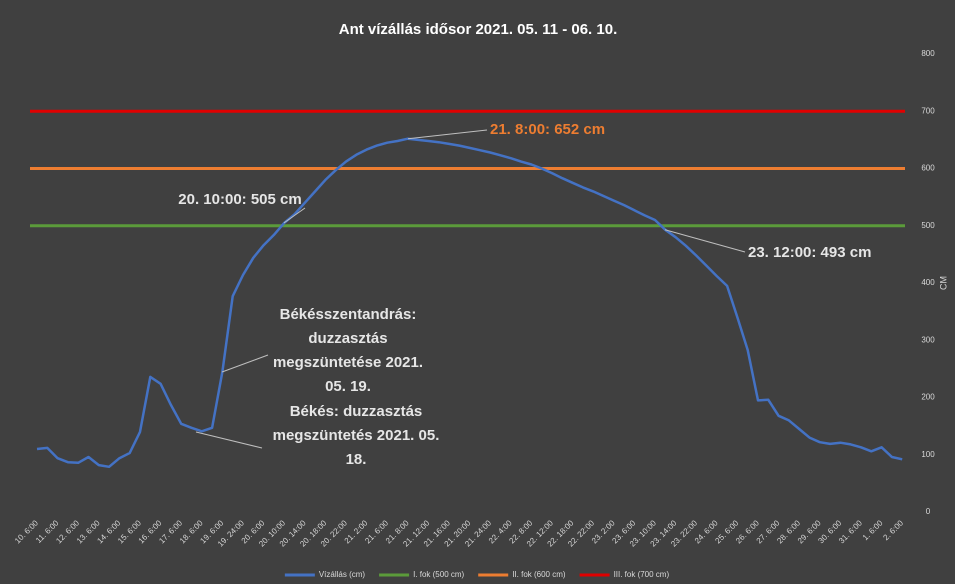  What do you see at coordinates (356, 411) in the screenshot?
I see `annotation-text: Békés: duzzasztás` at bounding box center [356, 411].